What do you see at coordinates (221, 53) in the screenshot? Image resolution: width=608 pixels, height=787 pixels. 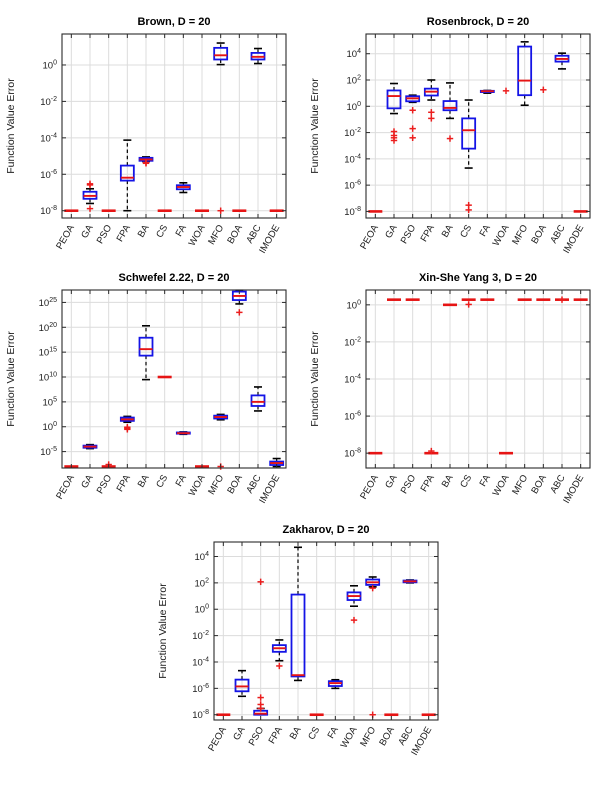 I see `iqr-box-MFO` at bounding box center [221, 53].